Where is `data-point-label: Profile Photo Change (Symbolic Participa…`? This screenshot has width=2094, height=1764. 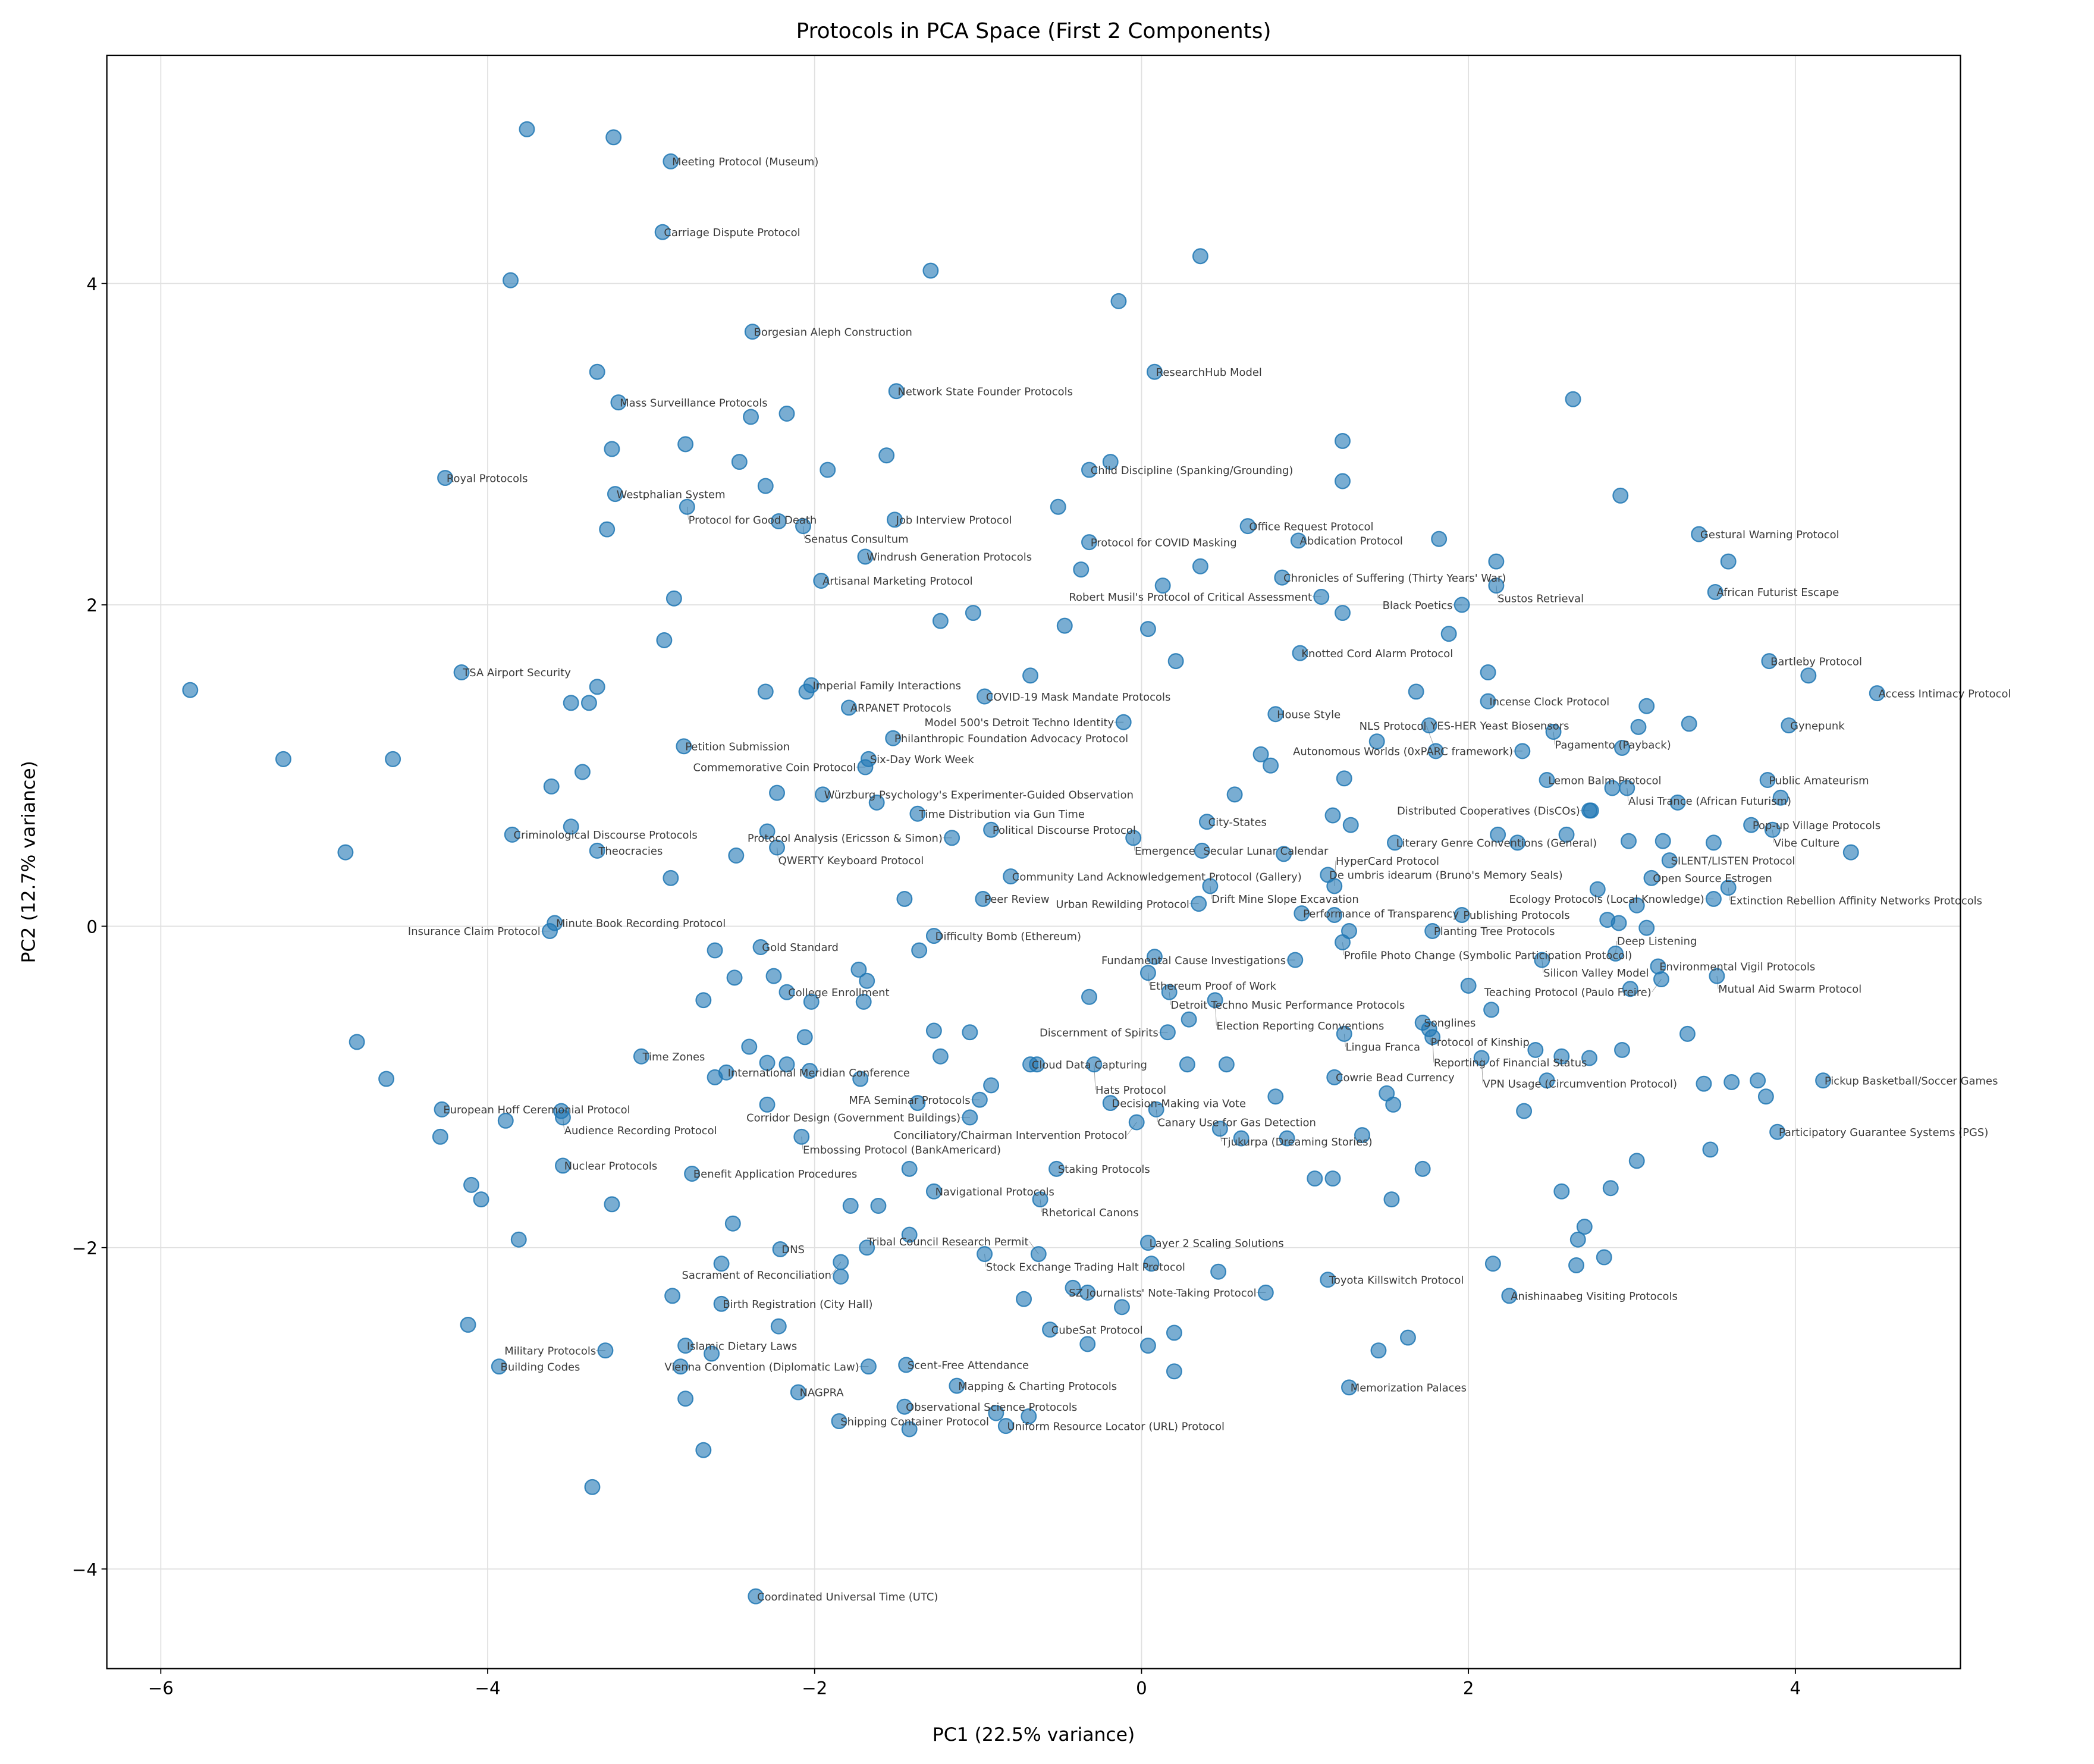 data-point-label: Profile Photo Change (Symbolic Participa… is located at coordinates (1488, 955).